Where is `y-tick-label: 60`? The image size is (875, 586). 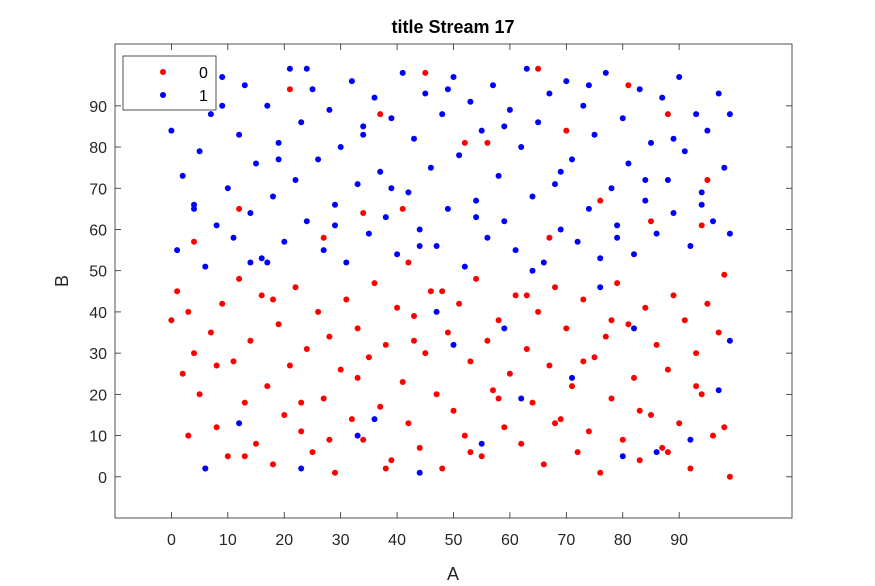 y-tick-label: 60 is located at coordinates (98, 230).